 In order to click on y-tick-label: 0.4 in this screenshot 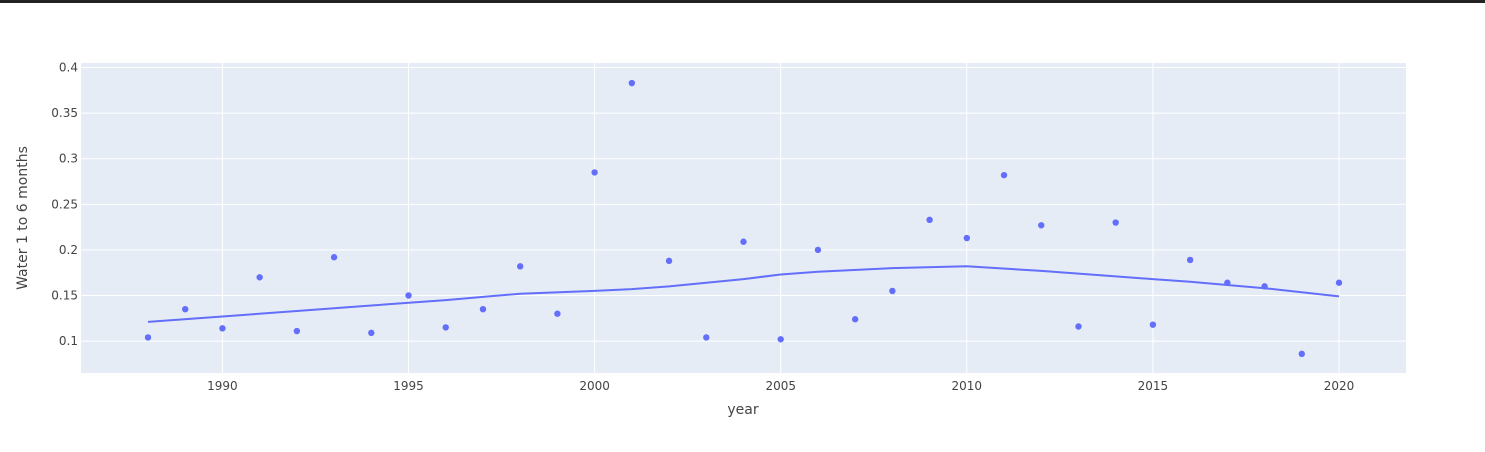, I will do `click(68, 68)`.